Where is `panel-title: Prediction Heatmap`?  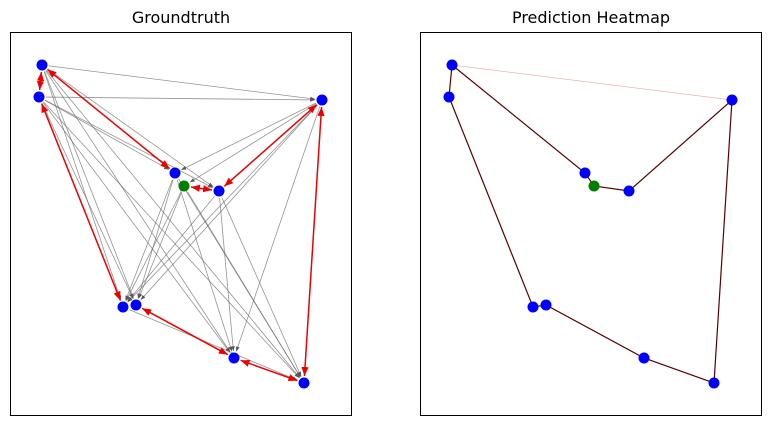 panel-title: Prediction Heatmap is located at coordinates (591, 17).